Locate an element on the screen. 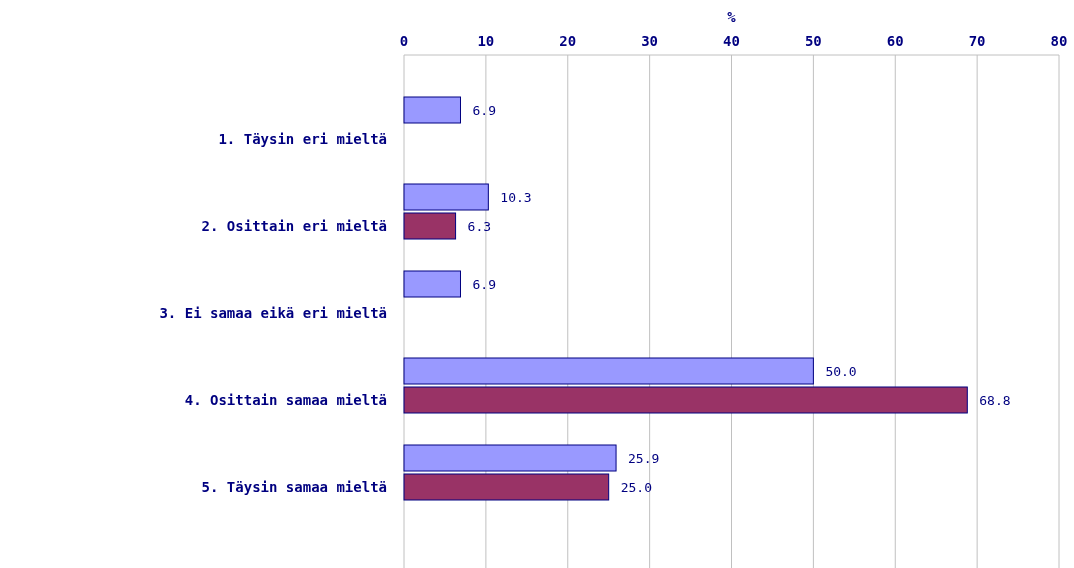  x-tick-label: 50 is located at coordinates (813, 41).